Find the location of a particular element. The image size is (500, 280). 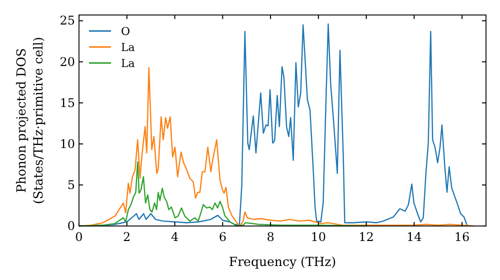

x-tick-label: 14 is located at coordinates (414, 237).